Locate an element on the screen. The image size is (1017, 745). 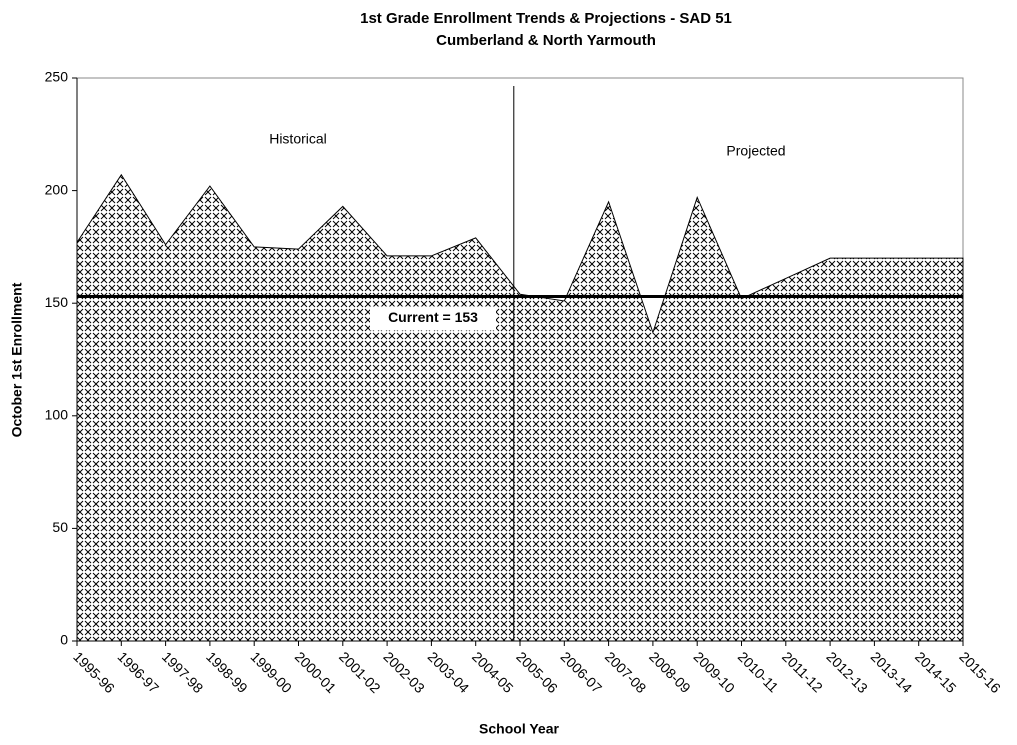
x-axis-label: School Year is located at coordinates (519, 729).